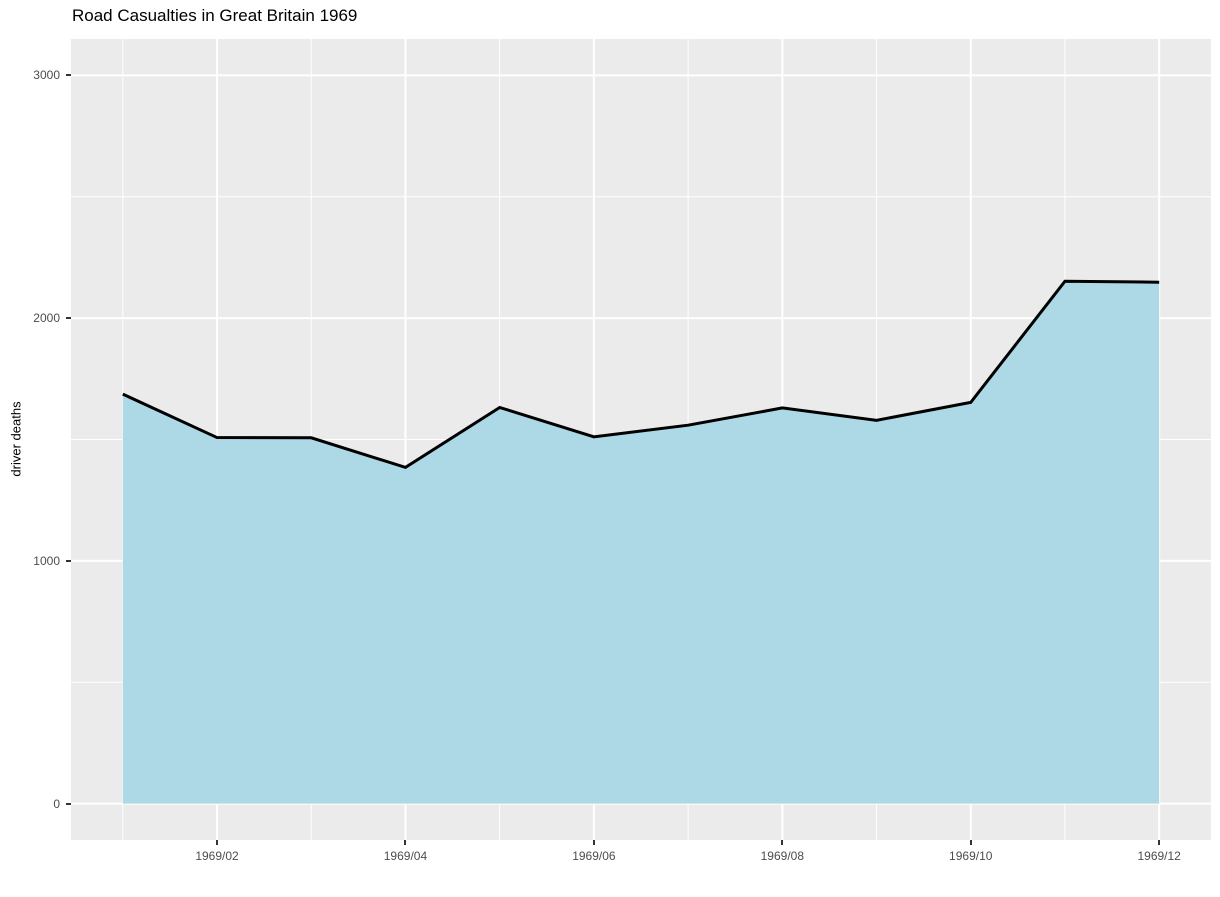 The image size is (1220, 897). Describe the element at coordinates (594, 856) in the screenshot. I see `x-tick-label: 1969/06` at that location.